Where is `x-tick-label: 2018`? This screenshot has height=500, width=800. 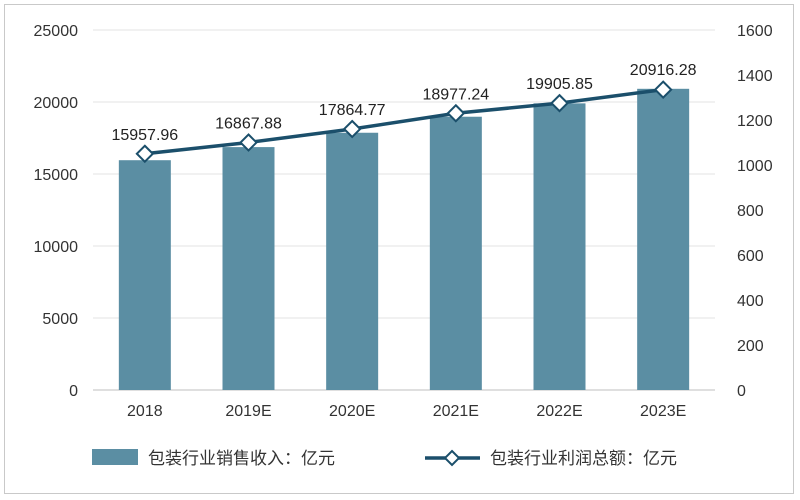
x-tick-label: 2018 is located at coordinates (145, 411).